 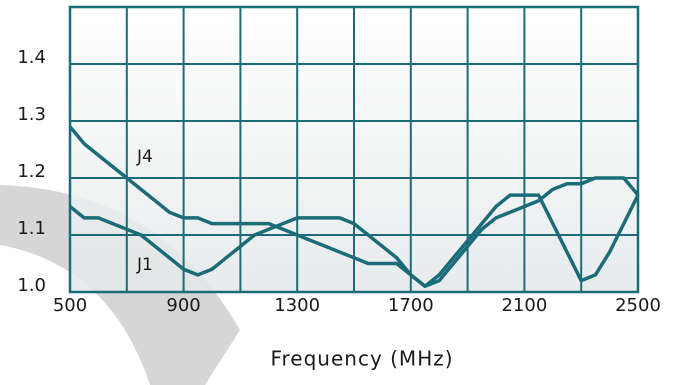 I want to click on x-axis-title: Frequency (MHz), so click(x=361, y=359).